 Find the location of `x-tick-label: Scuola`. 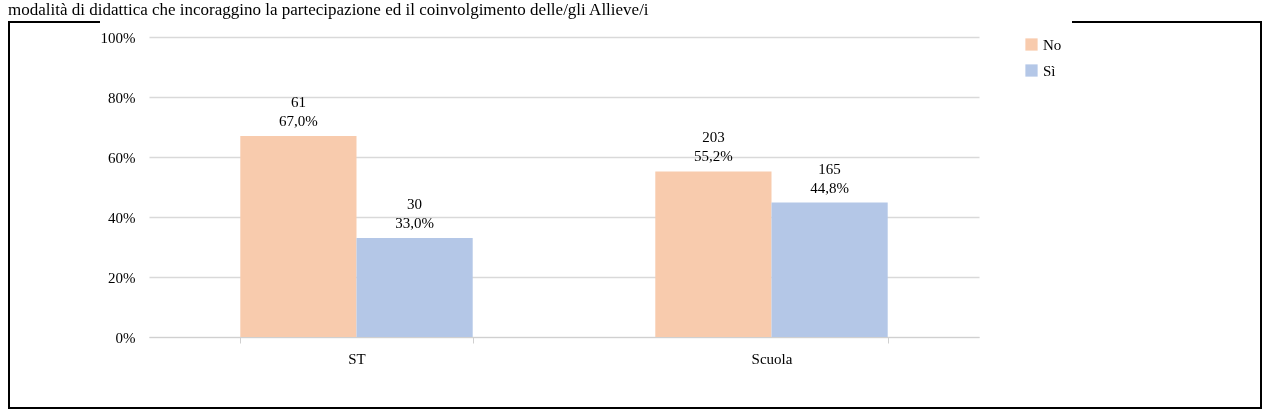

x-tick-label: Scuola is located at coordinates (772, 358).